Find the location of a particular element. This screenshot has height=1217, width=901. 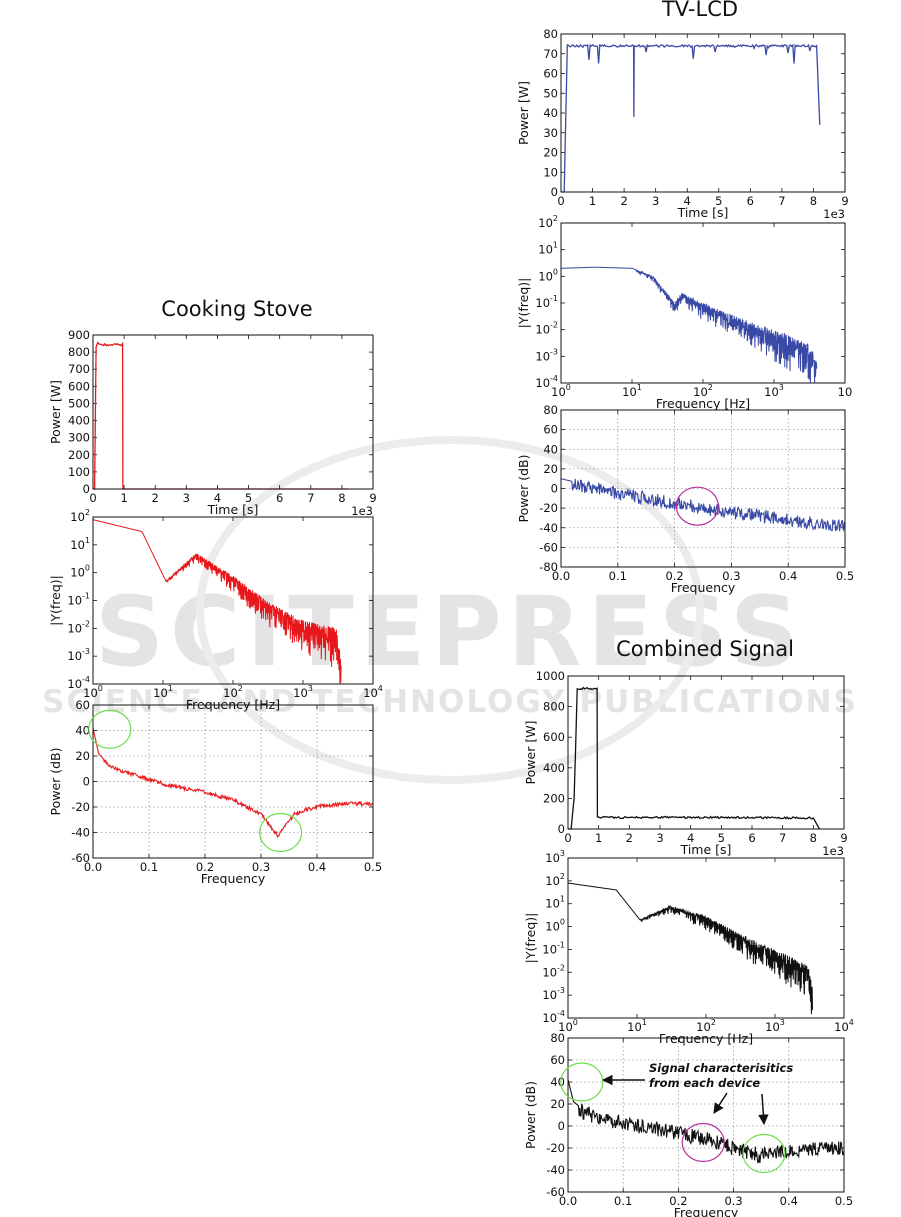

title-combined-signal: Combined Signal is located at coordinates (705, 649).